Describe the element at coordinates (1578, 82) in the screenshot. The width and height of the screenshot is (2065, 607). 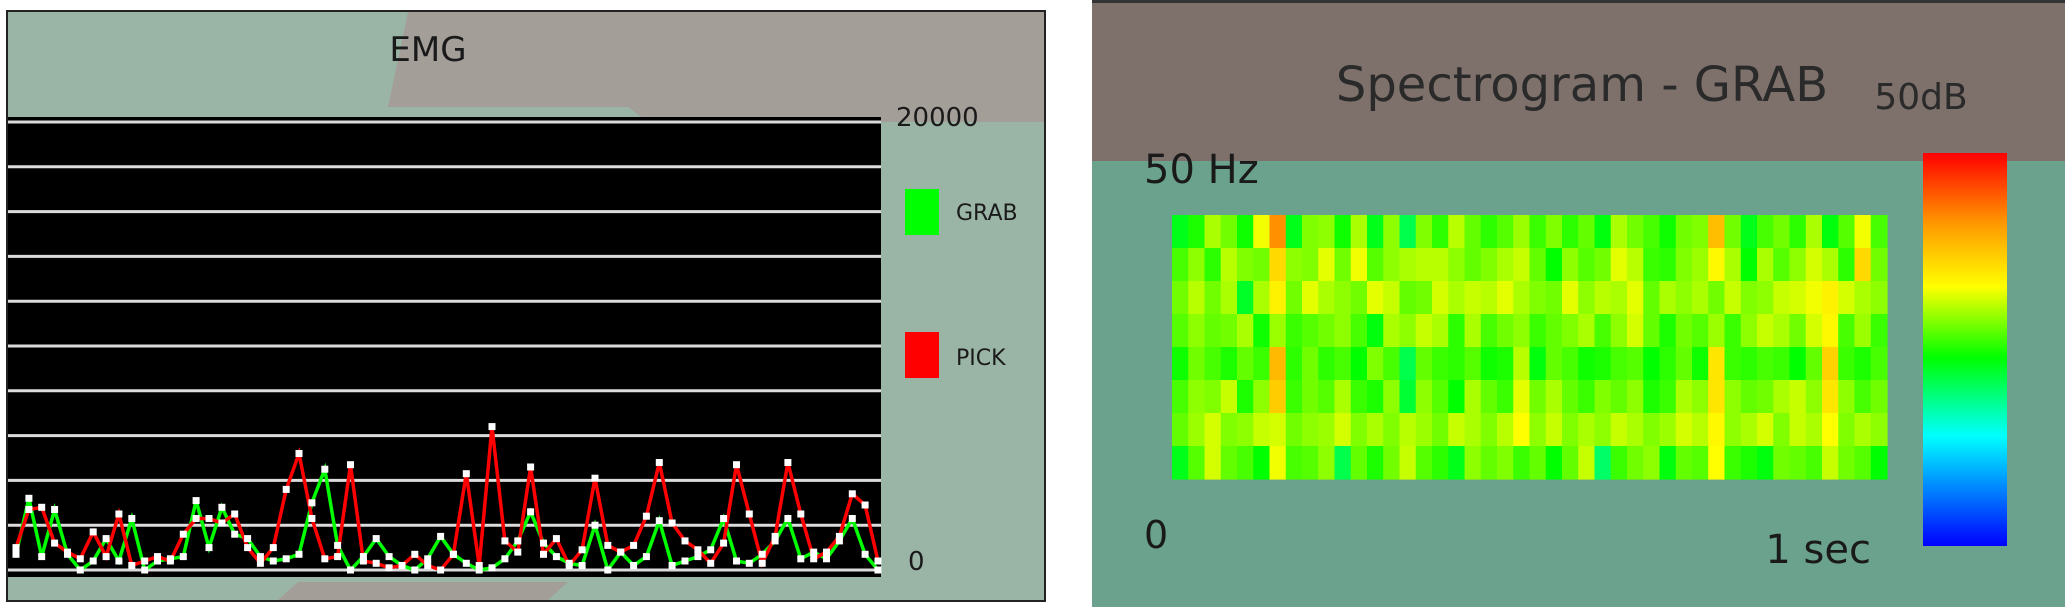
I see `spectrogram-header` at that location.